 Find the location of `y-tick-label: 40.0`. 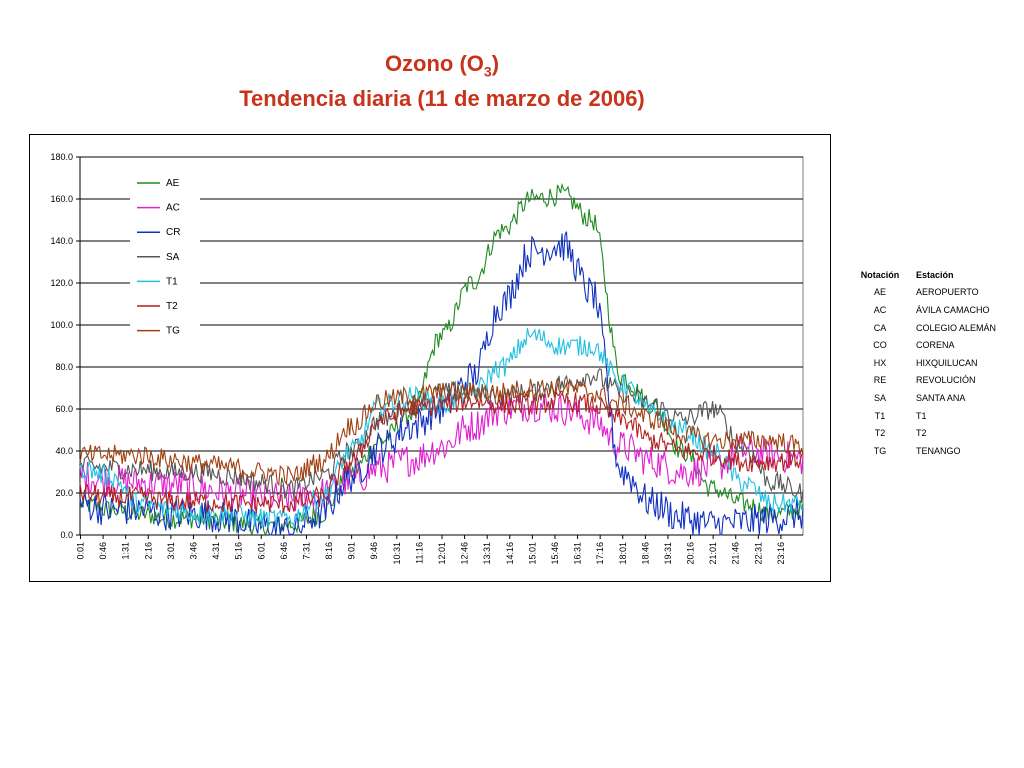

y-tick-label: 40.0 is located at coordinates (64, 451).